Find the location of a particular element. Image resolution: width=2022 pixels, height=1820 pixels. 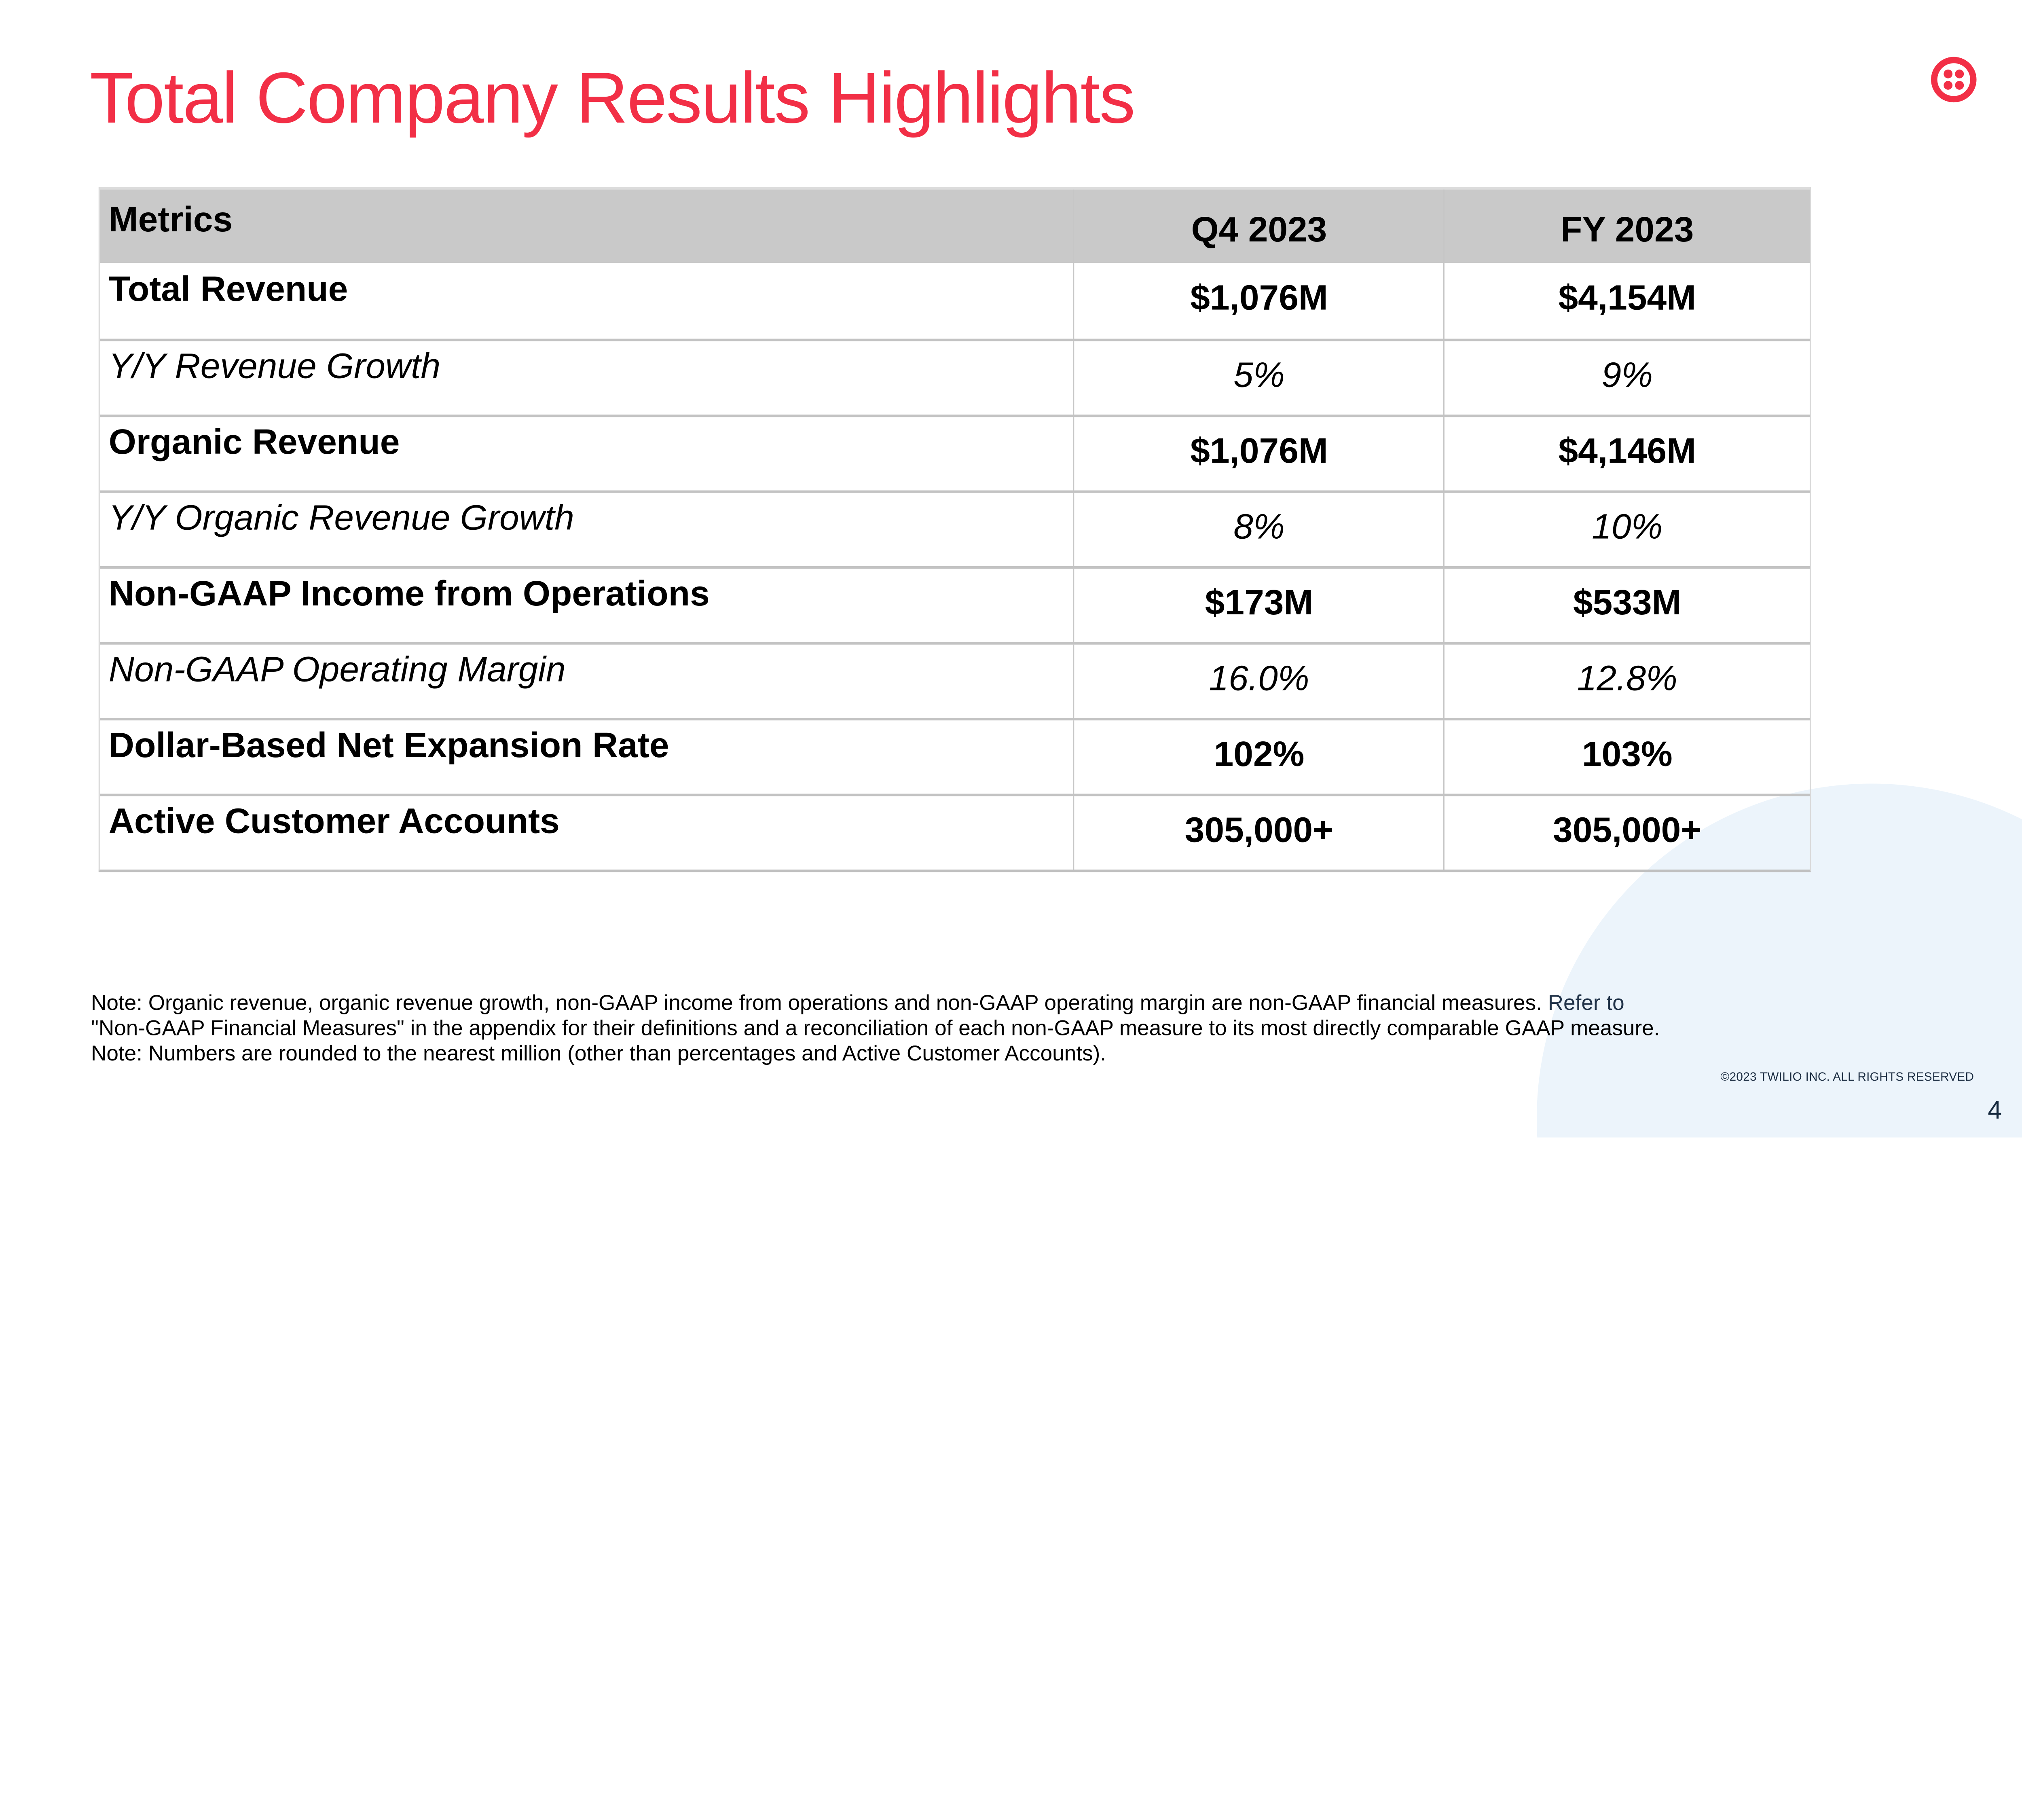

column-header-q4-2023: Q4 2023 is located at coordinates (1258, 226).